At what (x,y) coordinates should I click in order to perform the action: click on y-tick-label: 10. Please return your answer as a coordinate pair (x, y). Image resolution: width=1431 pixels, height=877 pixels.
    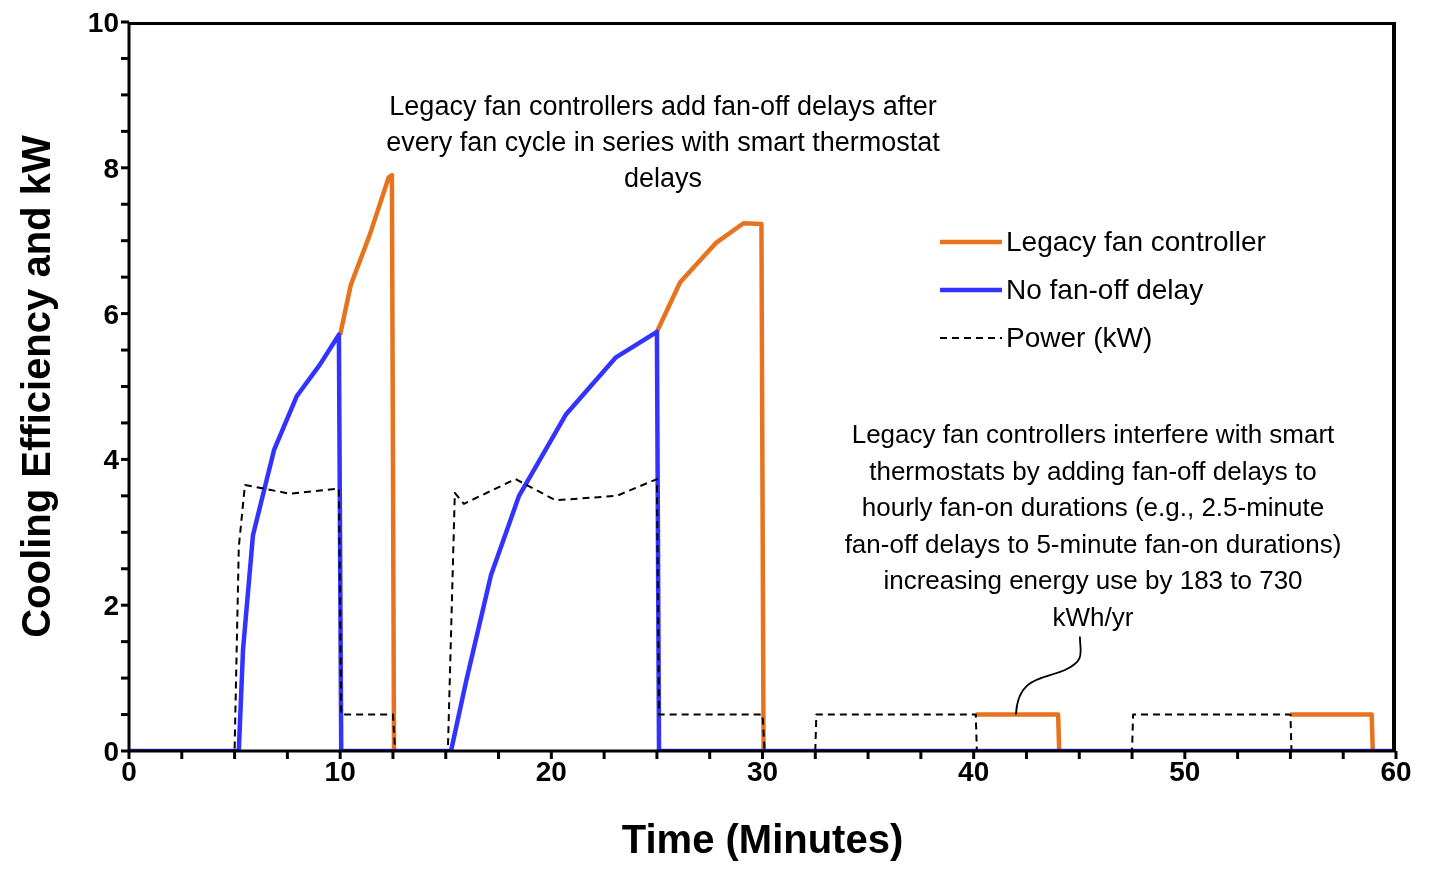
    Looking at the image, I should click on (103, 22).